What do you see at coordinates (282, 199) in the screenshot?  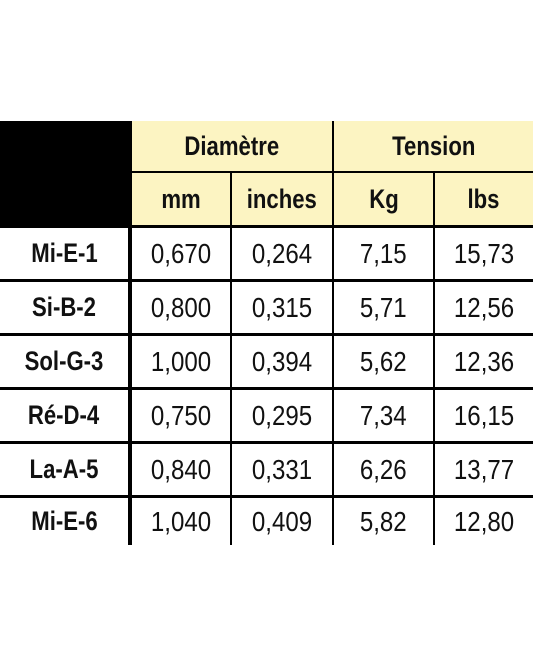 I see `header-unit-inches: inches` at bounding box center [282, 199].